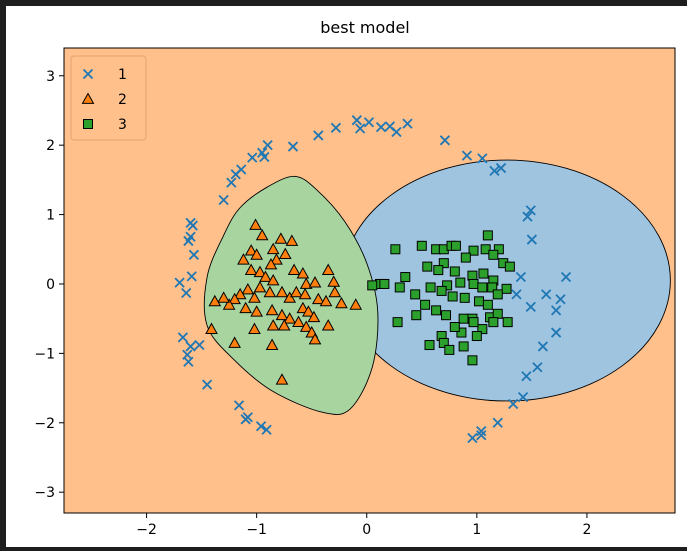 This screenshot has height=551, width=687. I want to click on chart-title: best model, so click(365, 27).